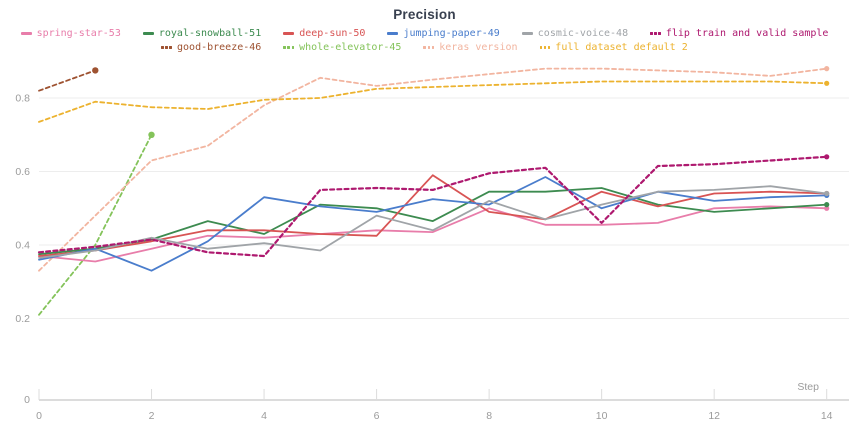 The height and width of the screenshot is (440, 849). What do you see at coordinates (350, 47) in the screenshot?
I see `legend-label-whole-elevator-45: whole-elevator-45` at bounding box center [350, 47].